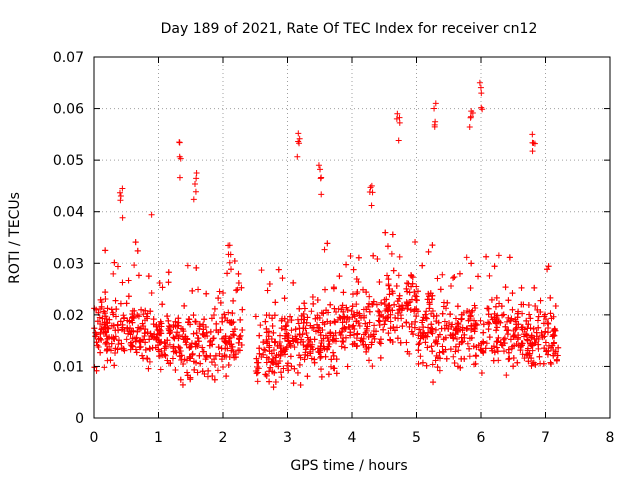 This screenshot has height=480, width=640. Describe the element at coordinates (416, 438) in the screenshot. I see `x-tick-label: 5` at that location.